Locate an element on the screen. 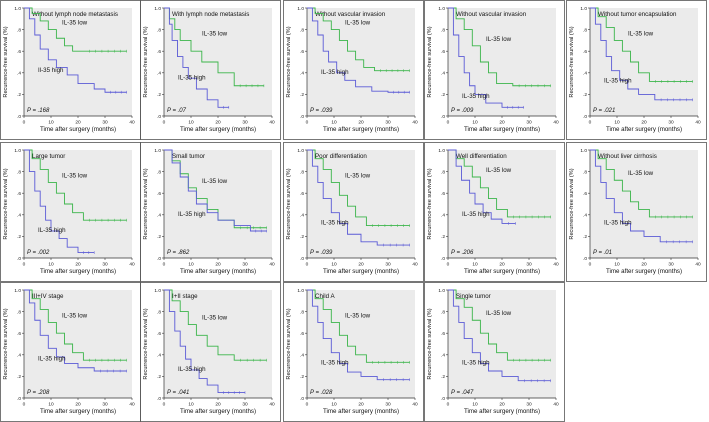  panel-title: Without tumor encapsulation is located at coordinates (637, 14).